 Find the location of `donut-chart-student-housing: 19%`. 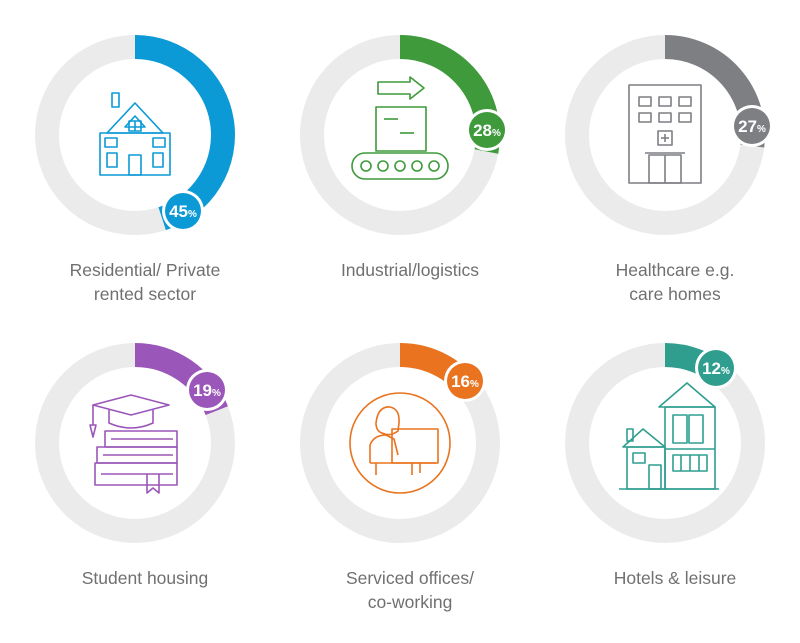

donut-chart-student-housing: 19% is located at coordinates (135, 443).